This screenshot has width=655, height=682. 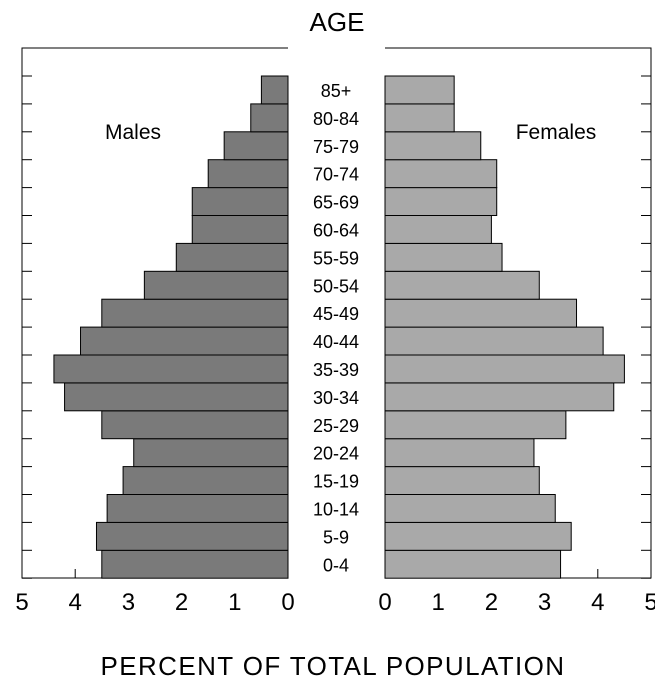 What do you see at coordinates (336, 370) in the screenshot?
I see `age-label-35-39: 35-39` at bounding box center [336, 370].